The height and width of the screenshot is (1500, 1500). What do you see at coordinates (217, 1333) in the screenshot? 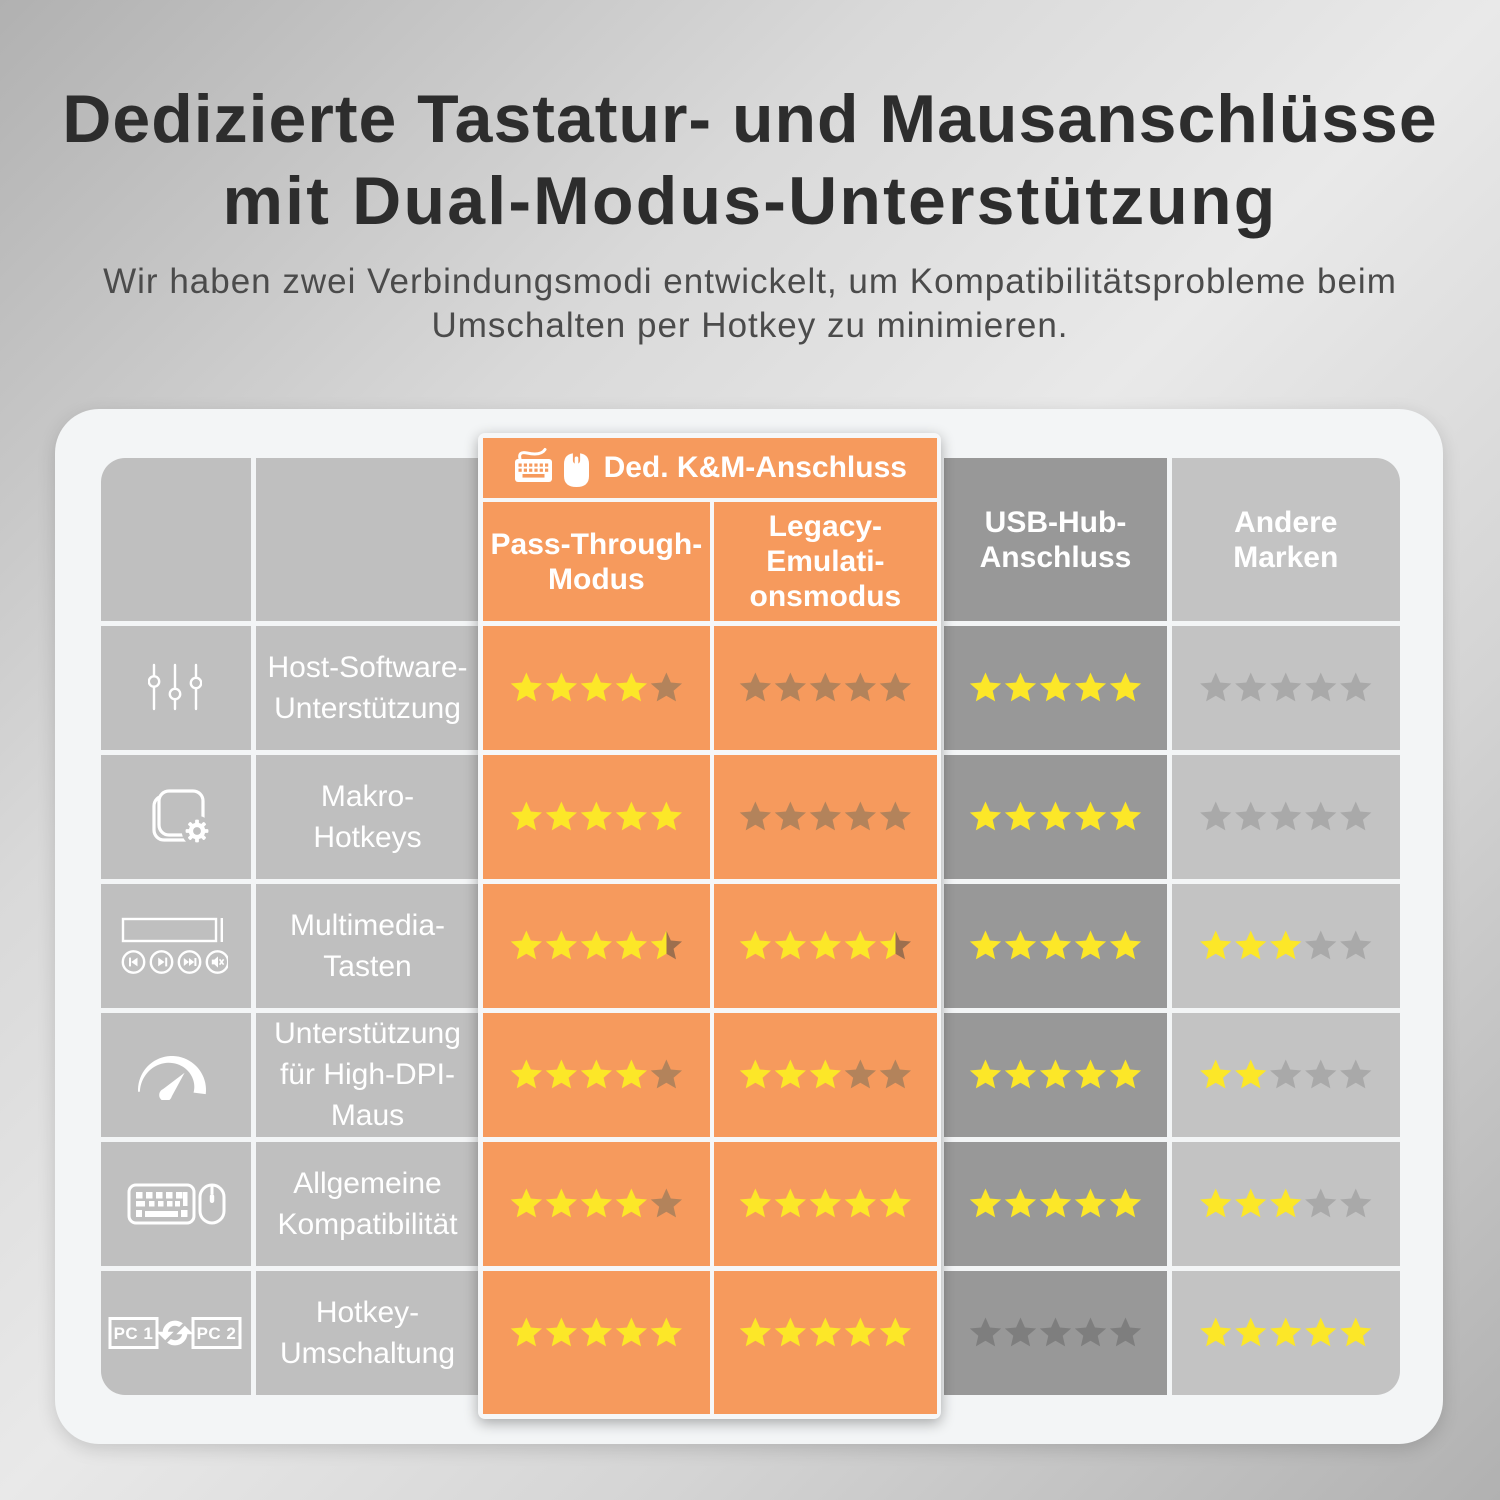
I see `svg-text: PC 2` at bounding box center [217, 1333].